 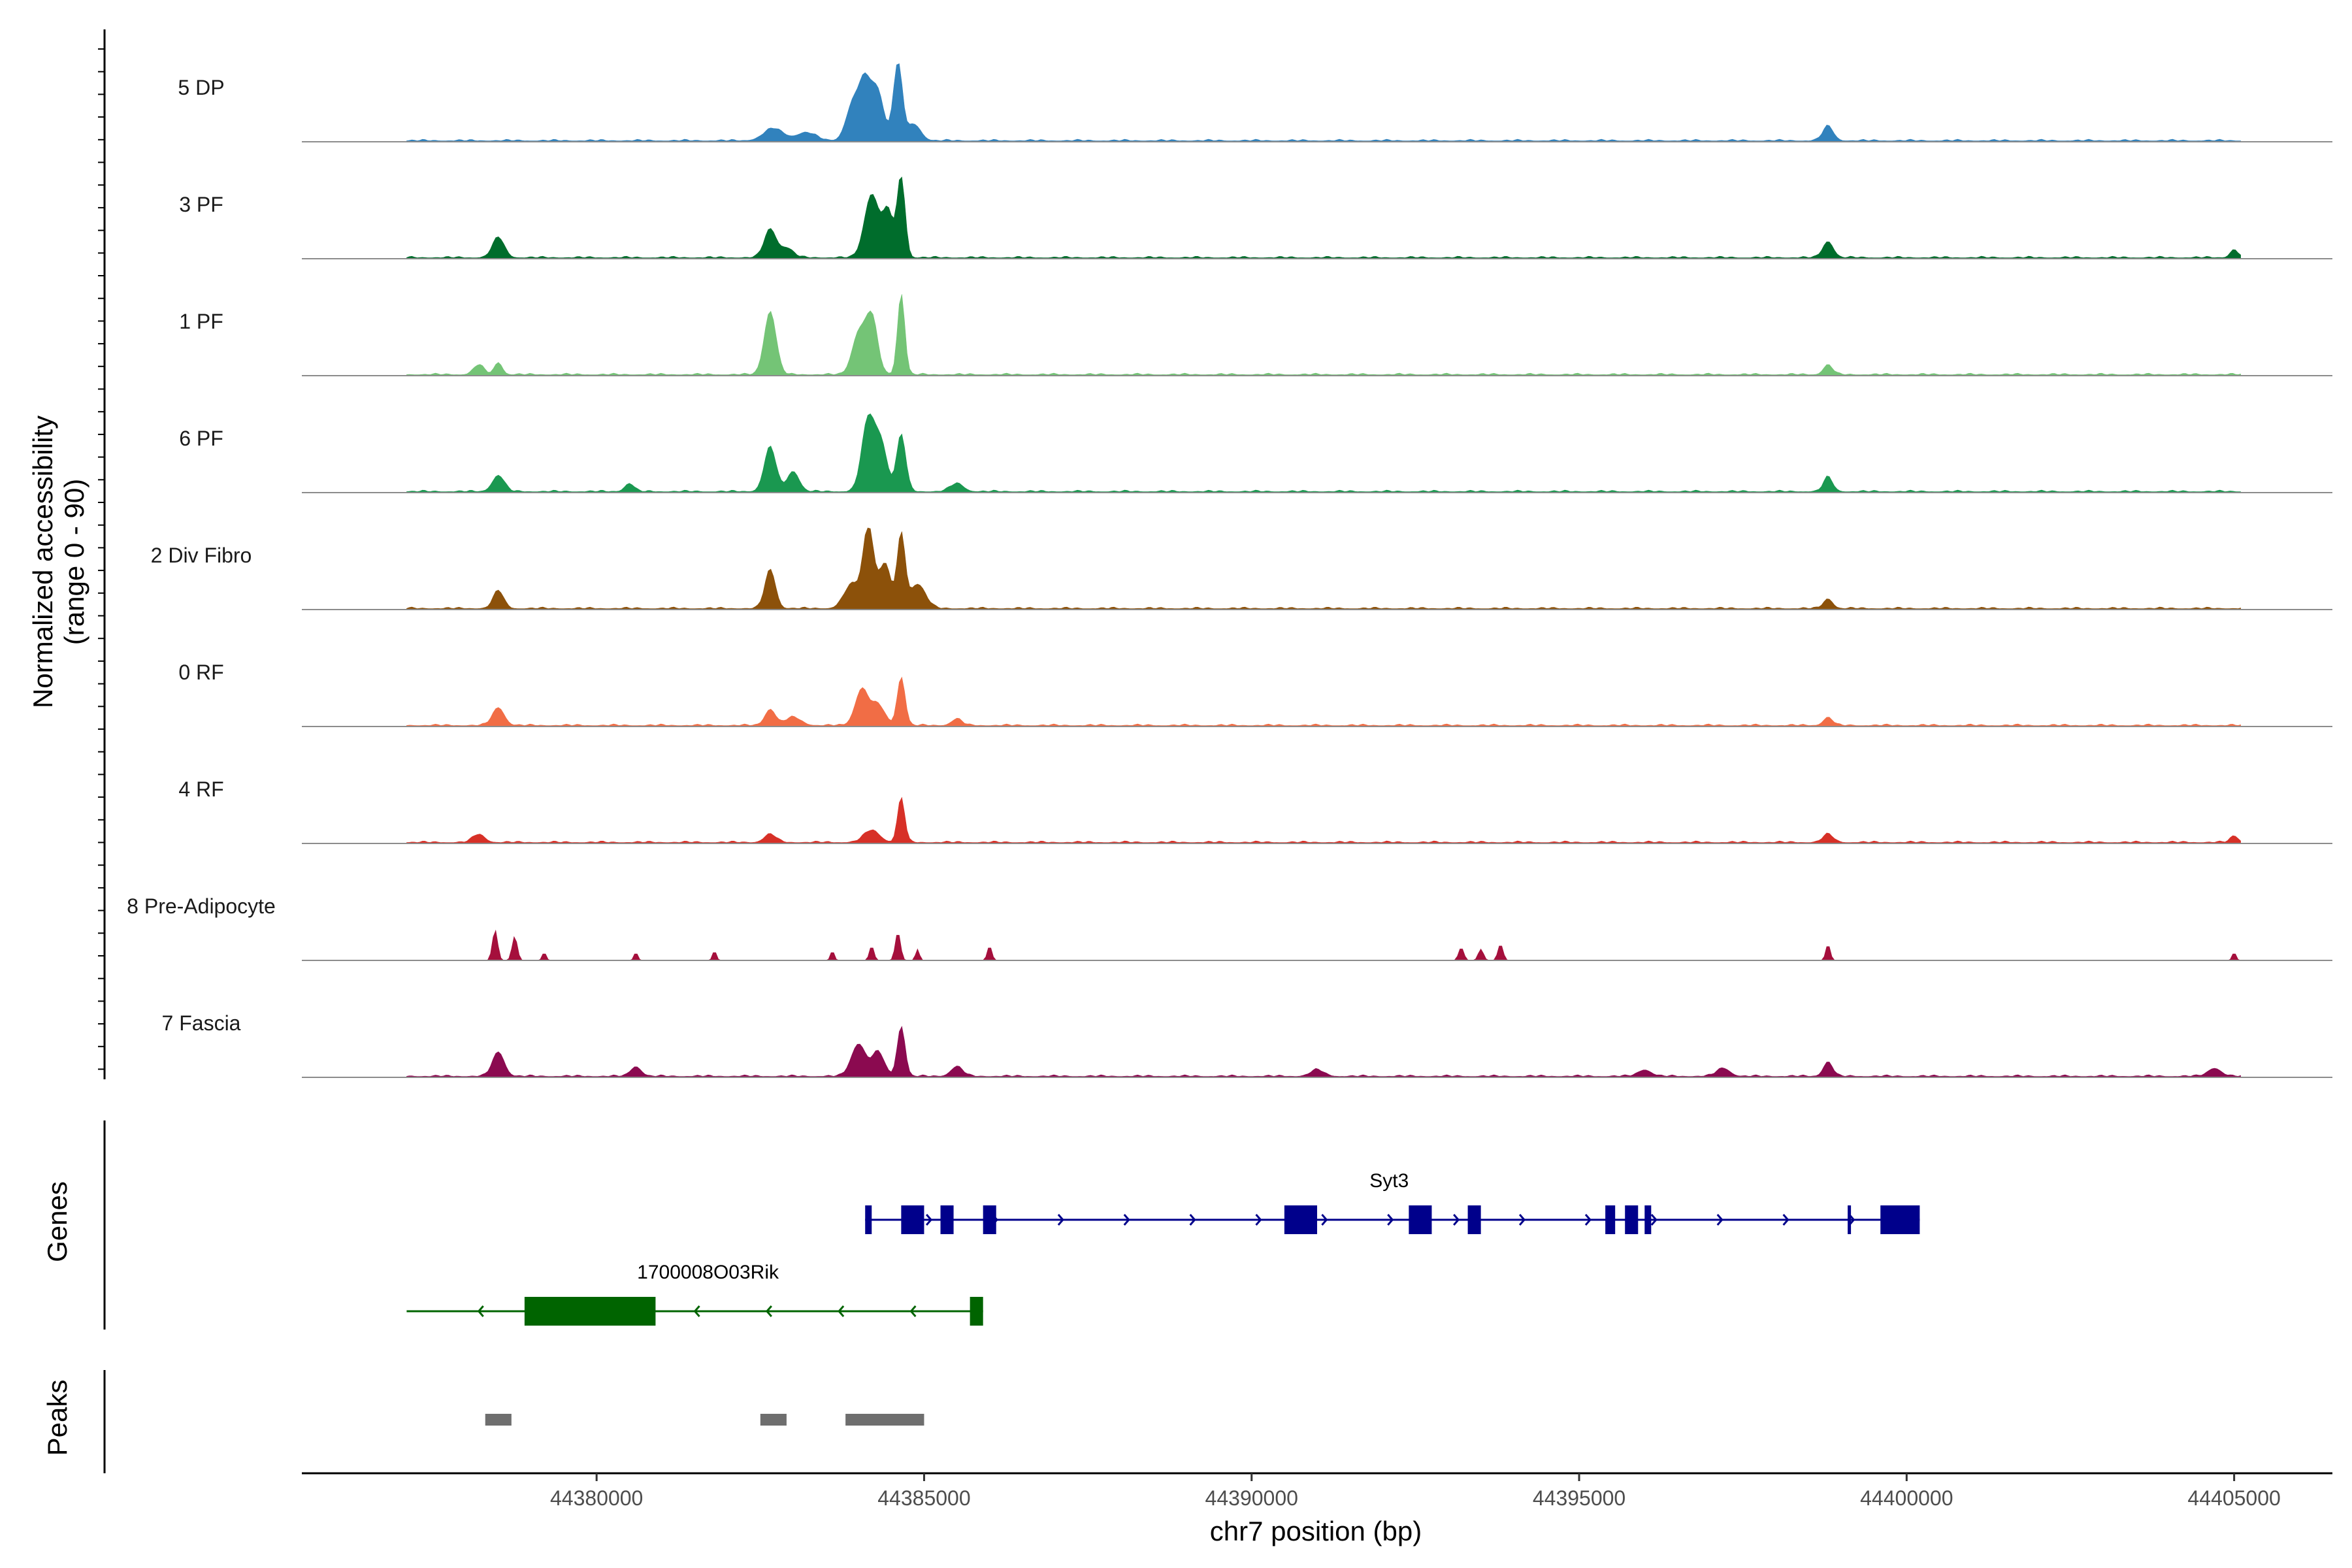 I want to click on track-3: 1 PF, so click(x=1255, y=335).